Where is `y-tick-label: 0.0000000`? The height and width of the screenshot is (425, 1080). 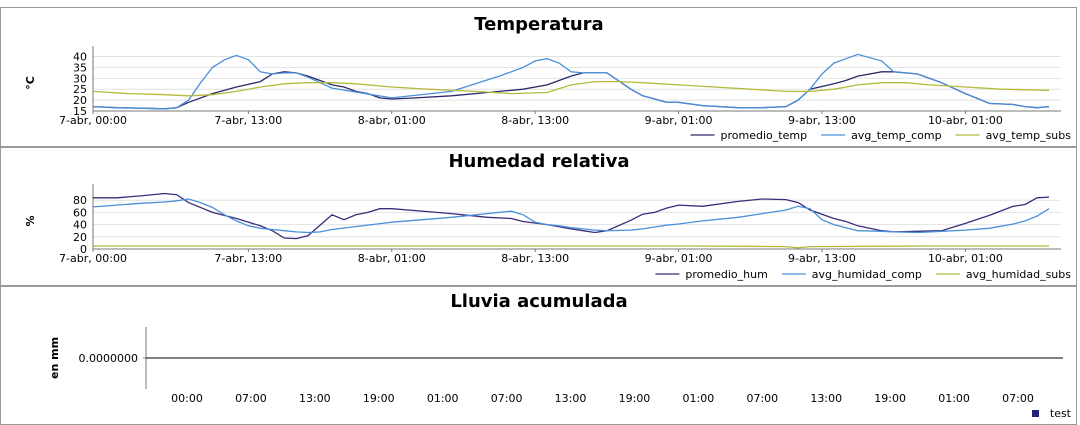 y-tick-label: 0.0000000 is located at coordinates (109, 358).